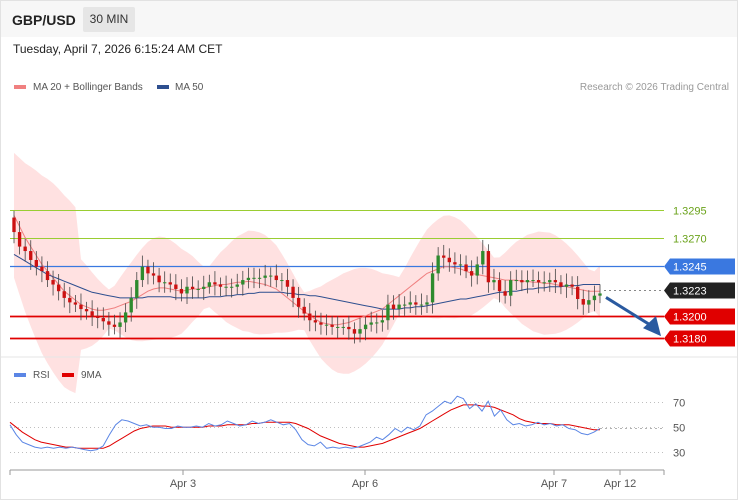 This screenshot has width=738, height=500. What do you see at coordinates (690, 212) in the screenshot?
I see `level-label-1.3295: 1.3295` at bounding box center [690, 212].